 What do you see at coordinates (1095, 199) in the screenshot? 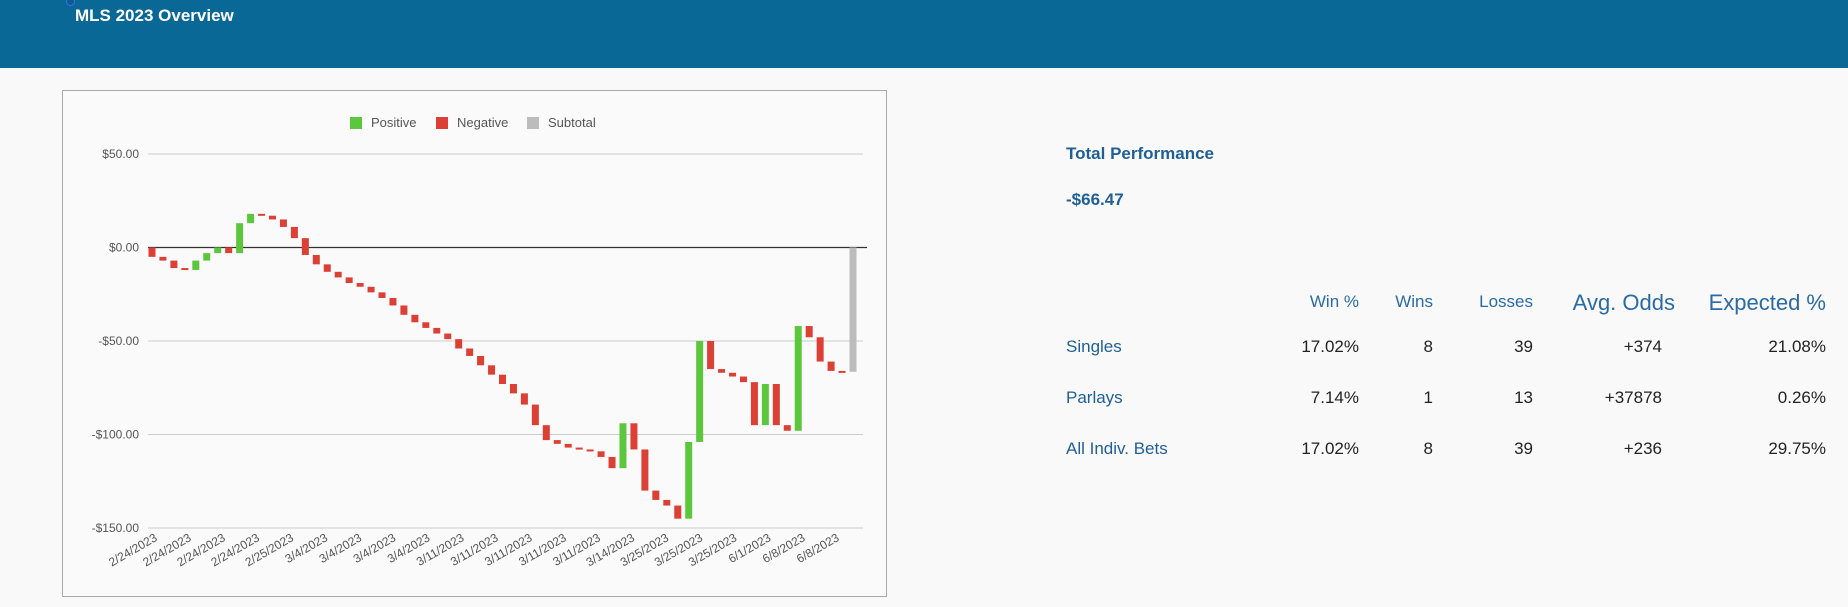
I see `total-performance-value: -$66.47` at bounding box center [1095, 199].